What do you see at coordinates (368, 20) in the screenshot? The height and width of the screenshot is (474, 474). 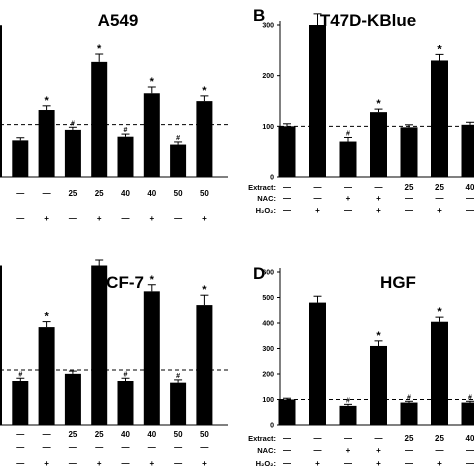 I see `panel-title: T47D-KBlue` at bounding box center [368, 20].